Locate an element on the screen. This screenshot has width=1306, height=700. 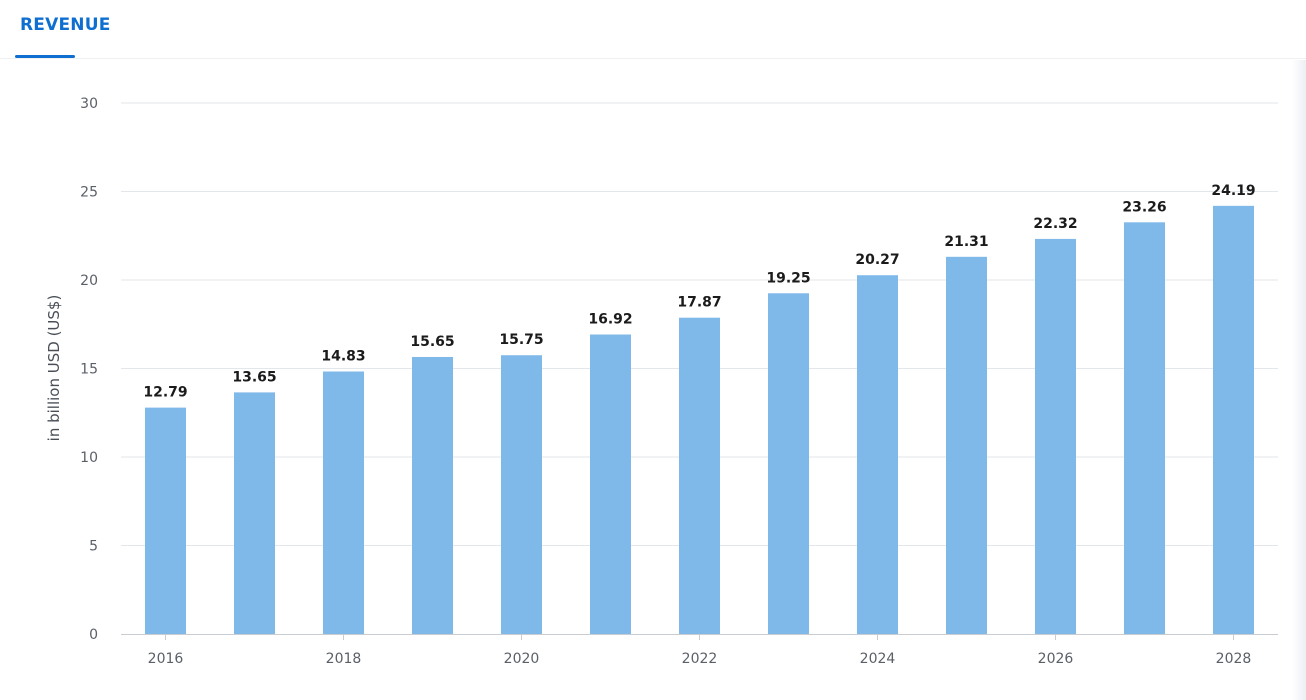
bar-2025 is located at coordinates (966, 445).